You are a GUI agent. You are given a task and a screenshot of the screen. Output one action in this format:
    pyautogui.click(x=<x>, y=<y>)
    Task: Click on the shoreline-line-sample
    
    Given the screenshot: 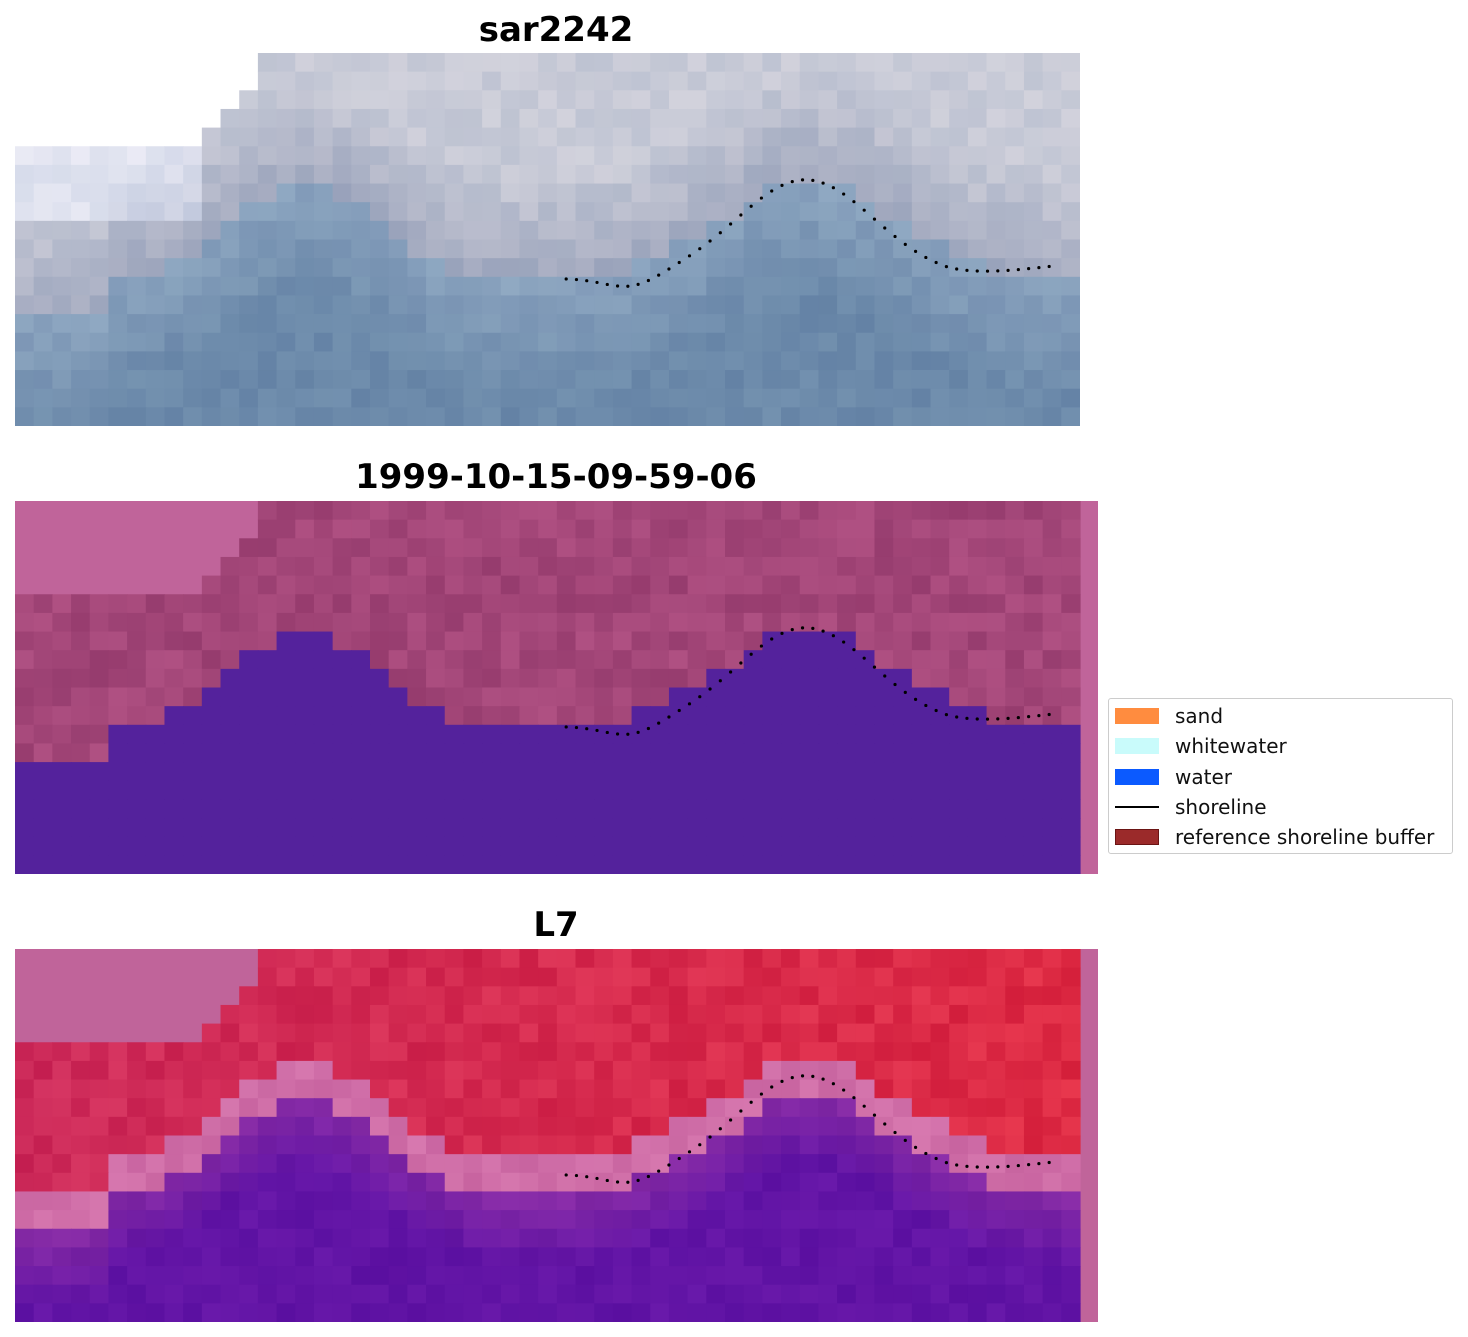 What is the action you would take?
    pyautogui.click(x=1137, y=807)
    